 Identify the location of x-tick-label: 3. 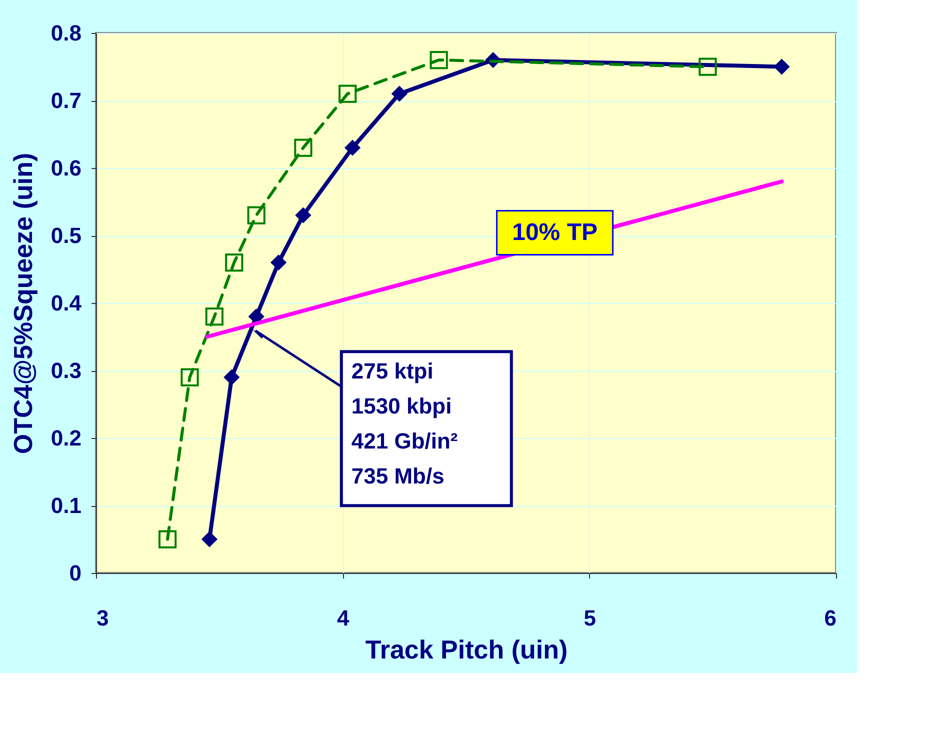
(102, 618).